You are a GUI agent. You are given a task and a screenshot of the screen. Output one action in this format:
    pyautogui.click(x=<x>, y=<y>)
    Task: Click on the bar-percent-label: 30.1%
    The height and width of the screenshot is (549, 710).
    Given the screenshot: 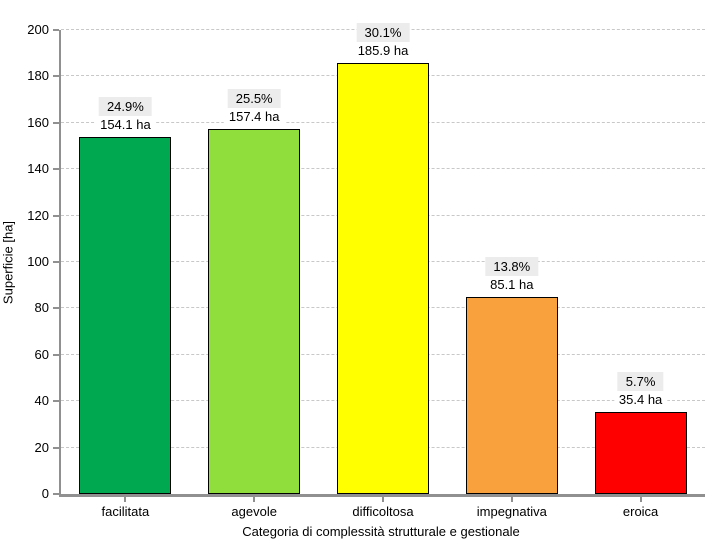 What is the action you would take?
    pyautogui.click(x=383, y=32)
    